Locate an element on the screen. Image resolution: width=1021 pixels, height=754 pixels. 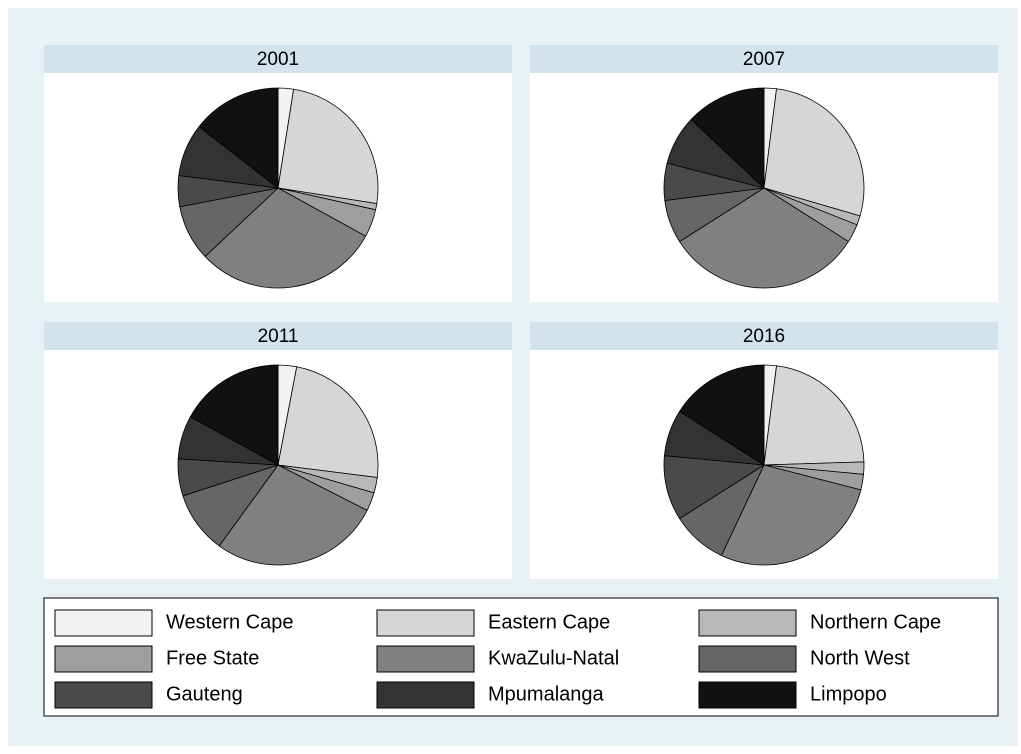
panel-title: 2016 is located at coordinates (764, 336).